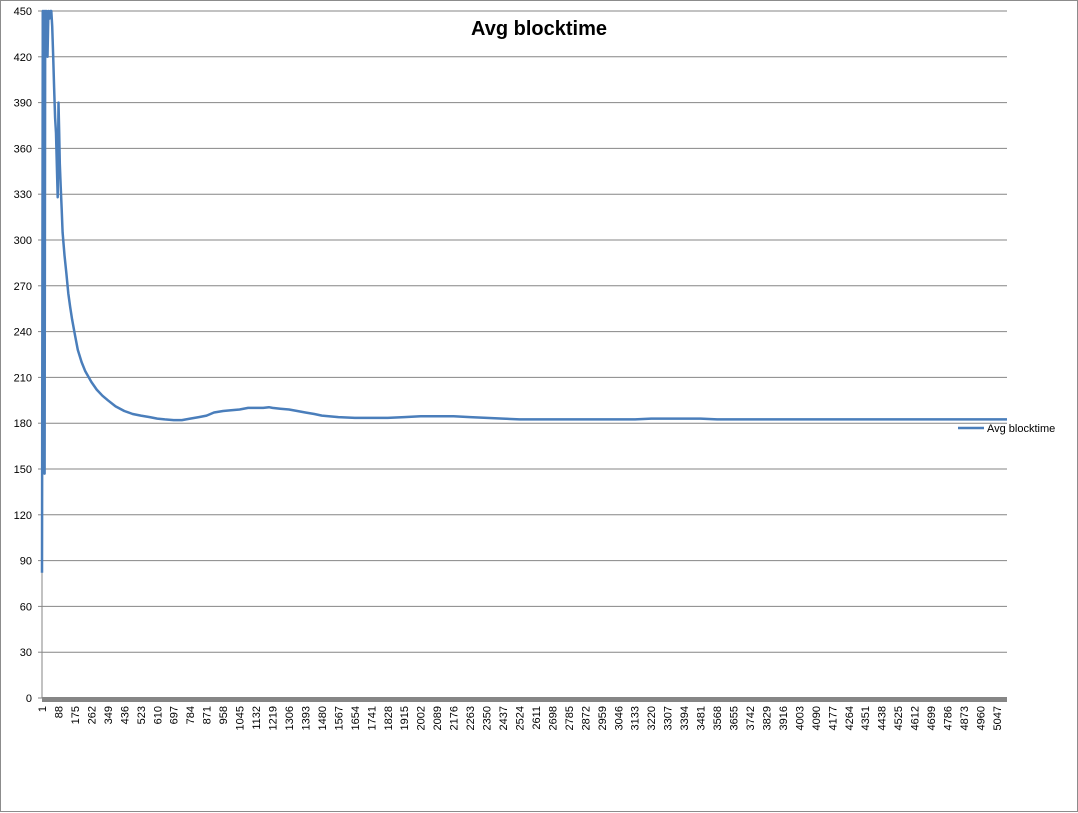 The height and width of the screenshot is (813, 1078). I want to click on x-tick-label: 1219, so click(274, 718).